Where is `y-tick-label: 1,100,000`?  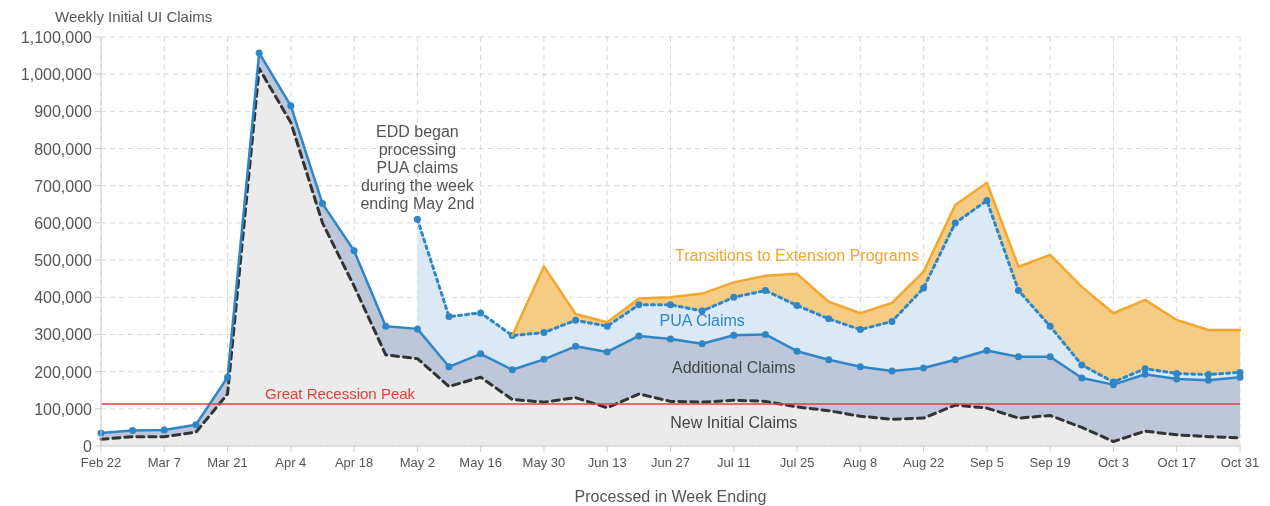 y-tick-label: 1,100,000 is located at coordinates (56, 37).